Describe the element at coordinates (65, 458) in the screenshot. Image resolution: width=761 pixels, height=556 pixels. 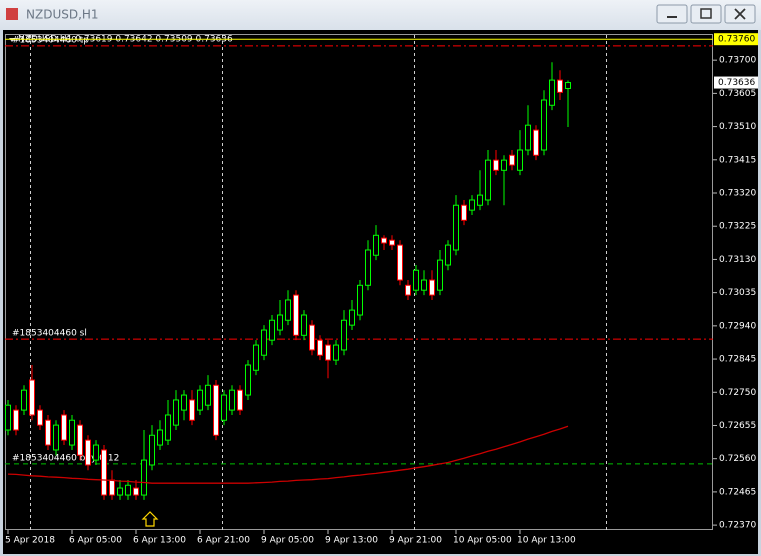
I see `order-label: #1853404460 buy 0.12` at that location.